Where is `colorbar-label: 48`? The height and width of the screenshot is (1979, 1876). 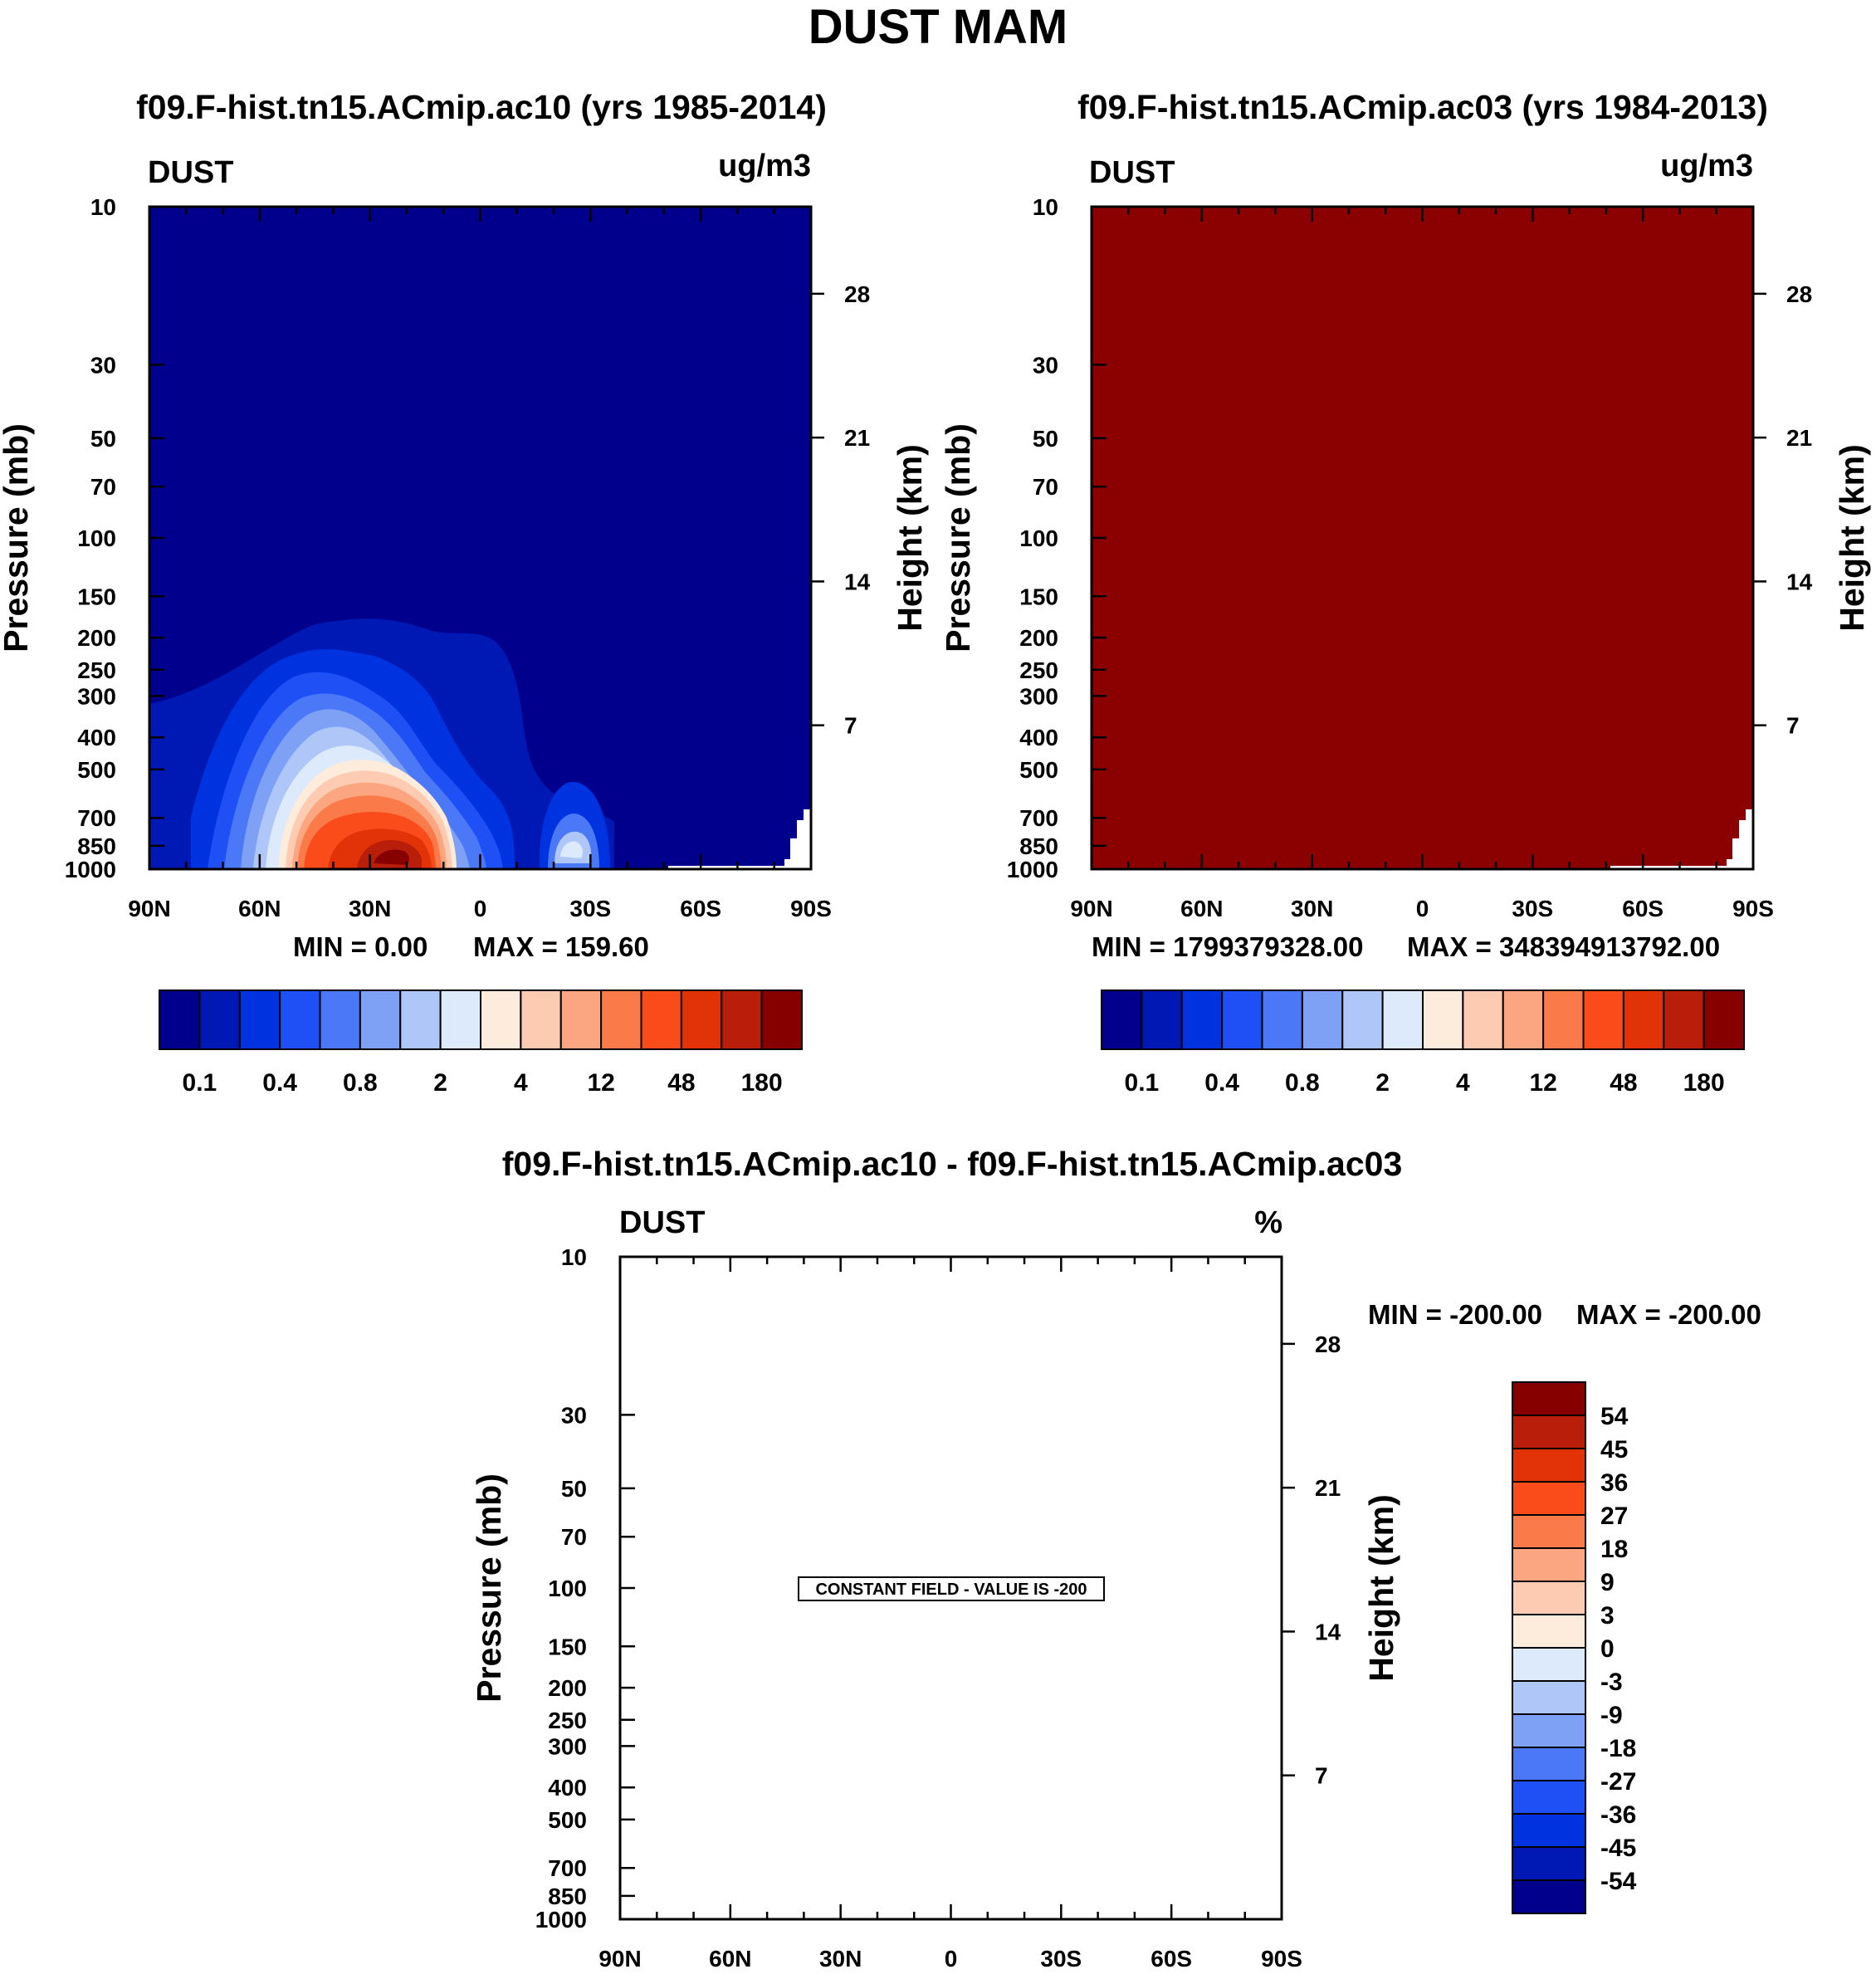
colorbar-label: 48 is located at coordinates (1623, 1083).